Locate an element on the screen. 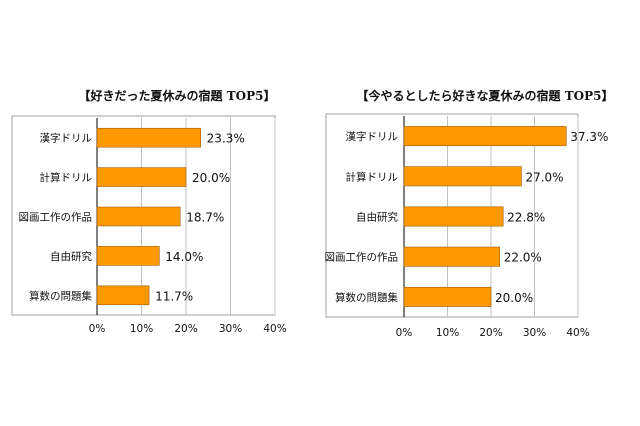 The width and height of the screenshot is (640, 426). chart-title: 【今やるとしたら好きな夏休みの宿題 TOP5】 is located at coordinates (485, 95).